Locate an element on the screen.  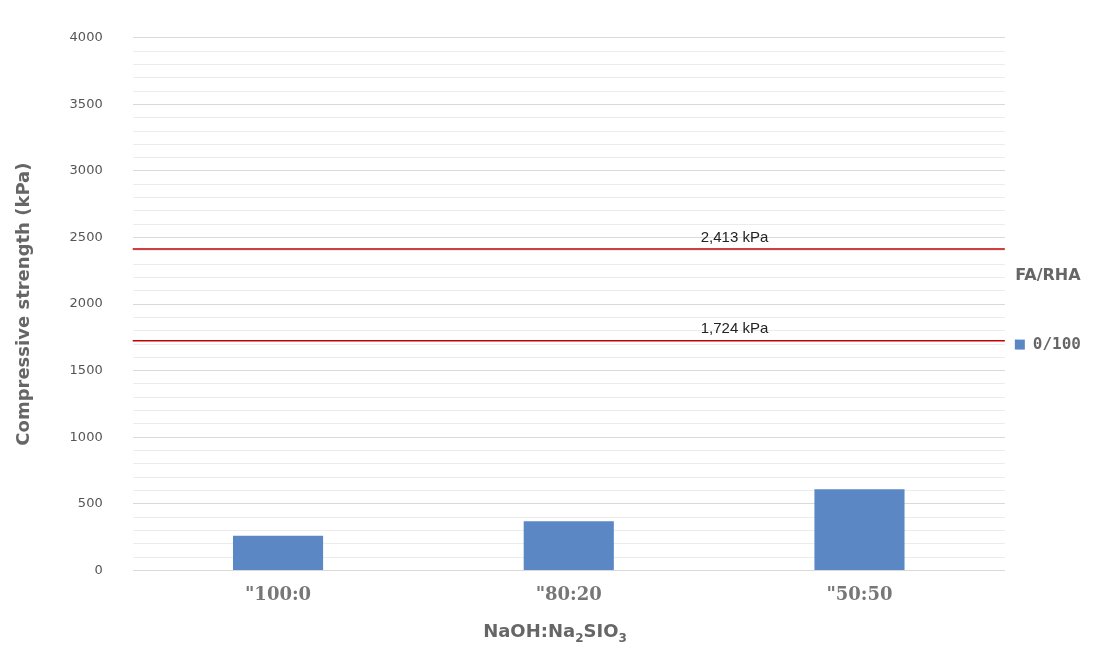
y-tick-label: 3500 is located at coordinates (86, 103).